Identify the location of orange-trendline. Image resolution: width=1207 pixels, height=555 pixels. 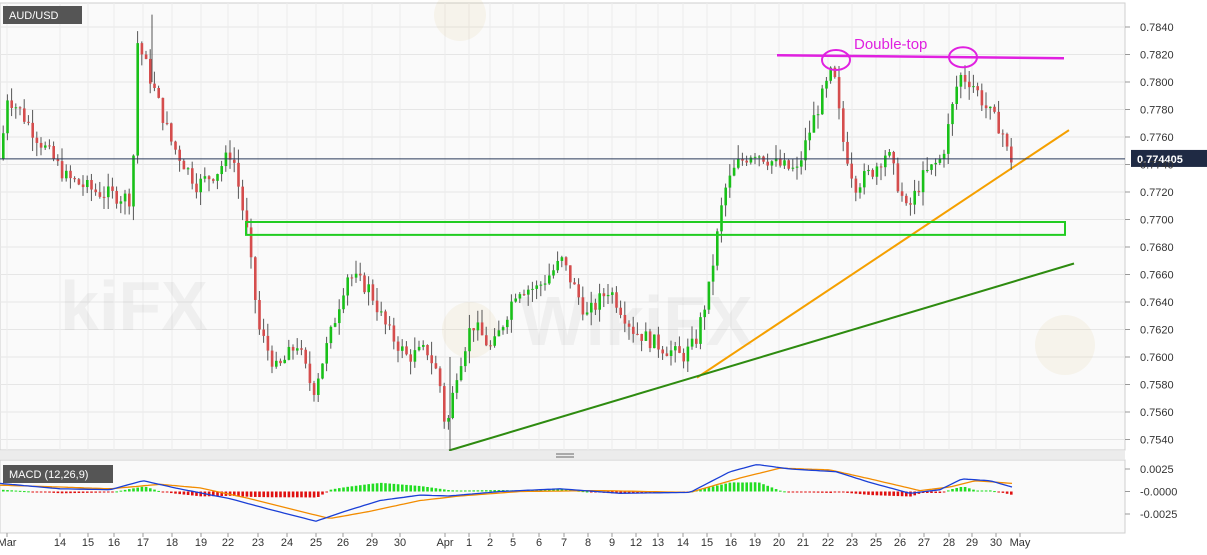
(883, 254).